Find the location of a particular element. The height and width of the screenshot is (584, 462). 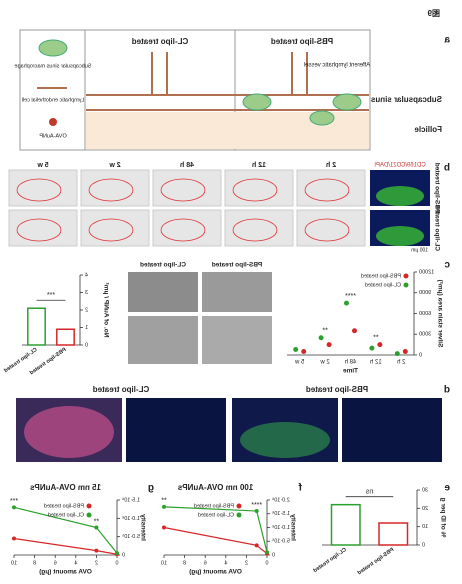

significance: ns is located at coordinates (369, 492).